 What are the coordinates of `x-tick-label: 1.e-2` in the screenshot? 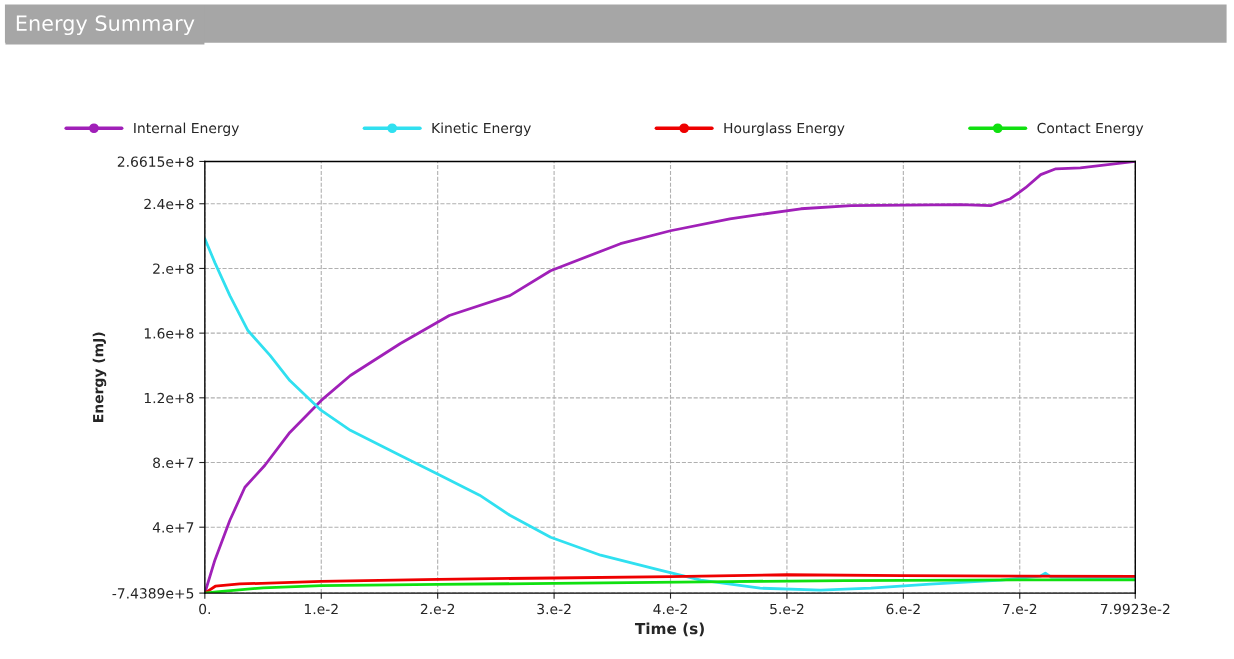 It's located at (321, 609).